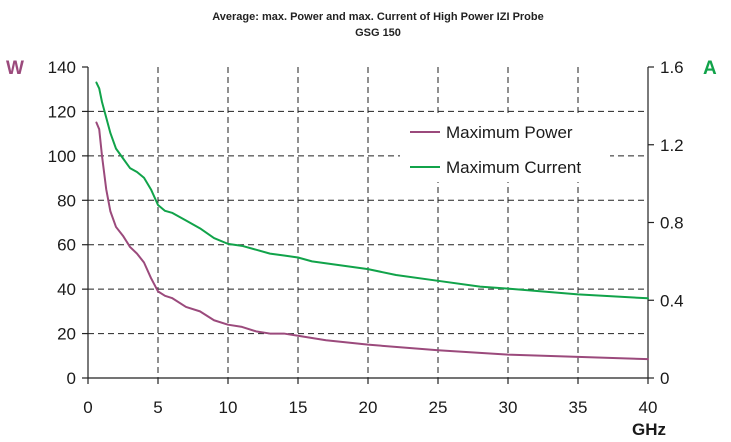 The width and height of the screenshot is (731, 442). What do you see at coordinates (298, 407) in the screenshot?
I see `x-tick-label: 15` at bounding box center [298, 407].